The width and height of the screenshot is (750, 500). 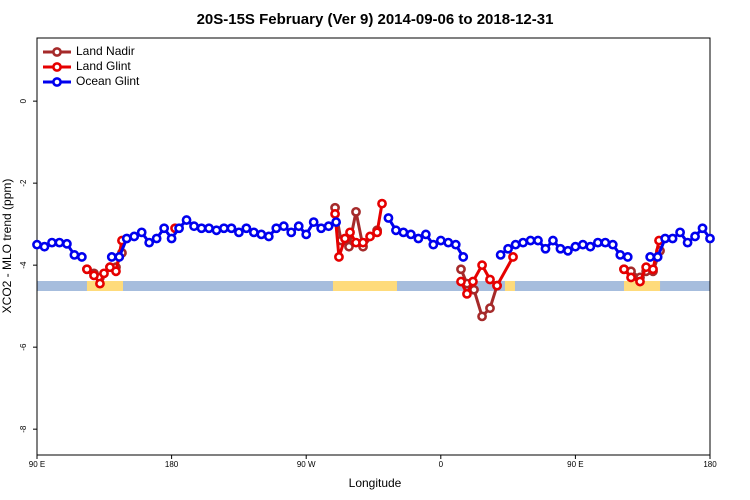 I want to click on legend-label: Ocean Glint, so click(x=108, y=81).